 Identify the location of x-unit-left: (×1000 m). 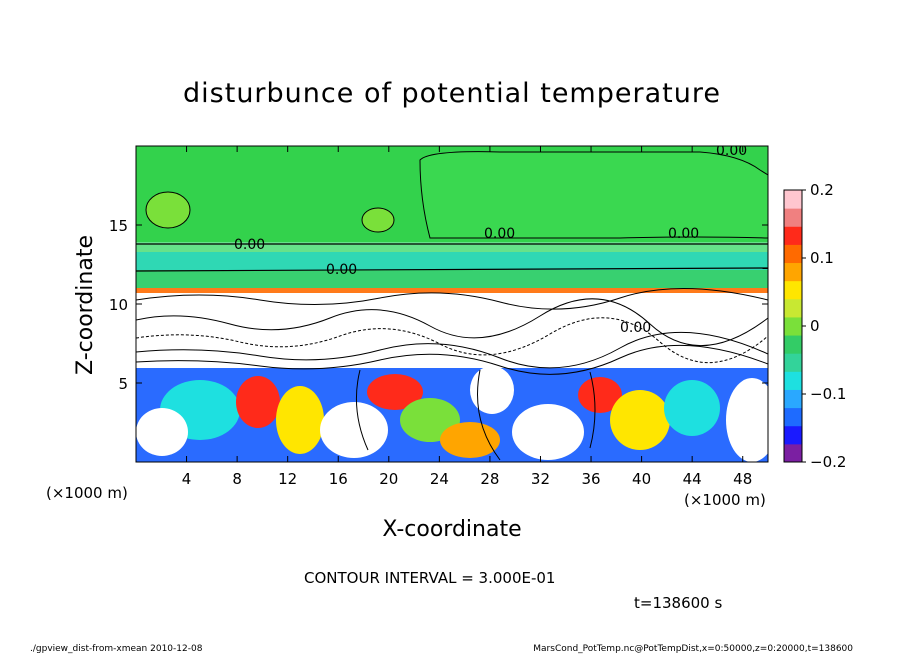
(87, 493).